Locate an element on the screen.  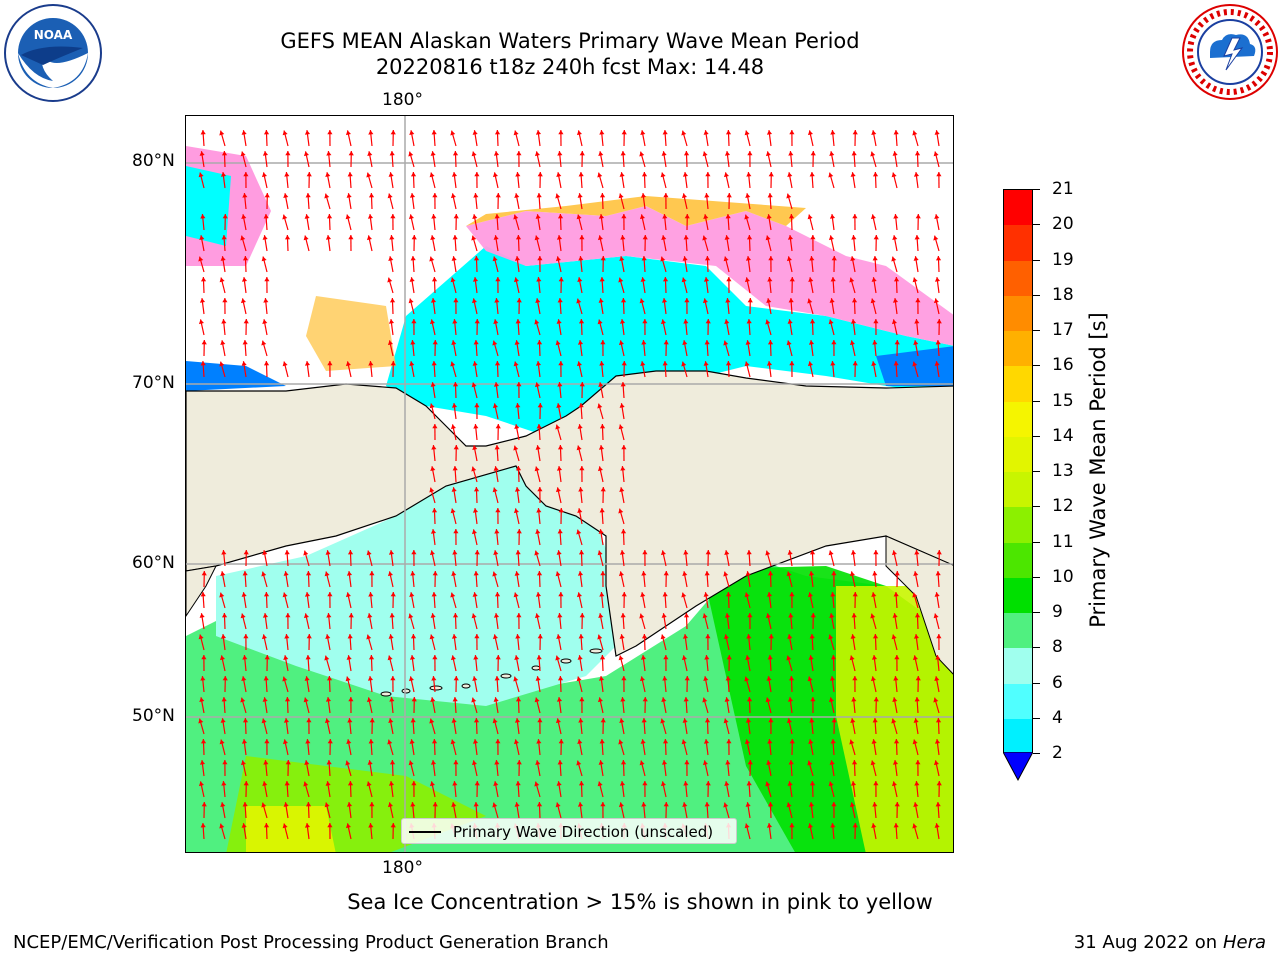
colorbar-tick-mark is located at coordinates (1036, 295).